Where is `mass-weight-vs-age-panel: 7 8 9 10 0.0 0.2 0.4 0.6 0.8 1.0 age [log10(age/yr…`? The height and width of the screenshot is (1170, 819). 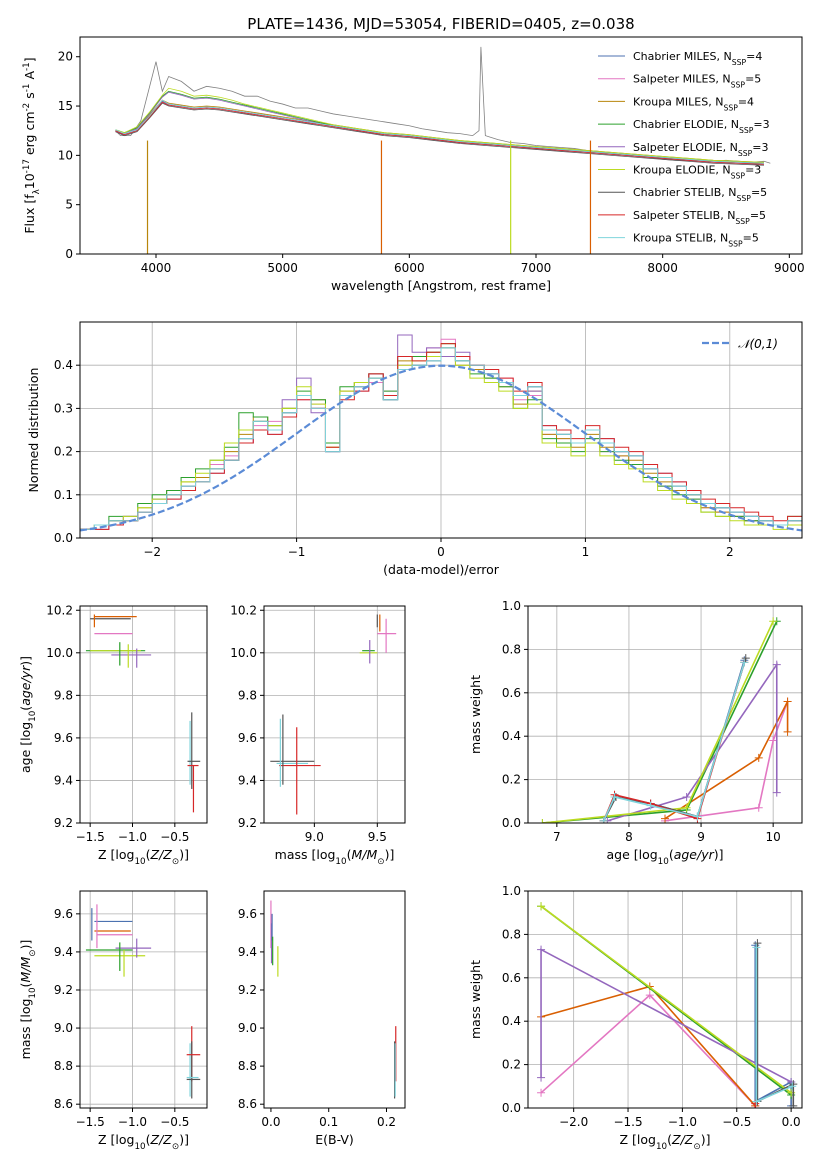 mass-weight-vs-age-panel: 7 8 9 10 0.0 0.2 0.4 0.6 0.8 1.0 age [log10(age/yr… is located at coordinates (635, 733).